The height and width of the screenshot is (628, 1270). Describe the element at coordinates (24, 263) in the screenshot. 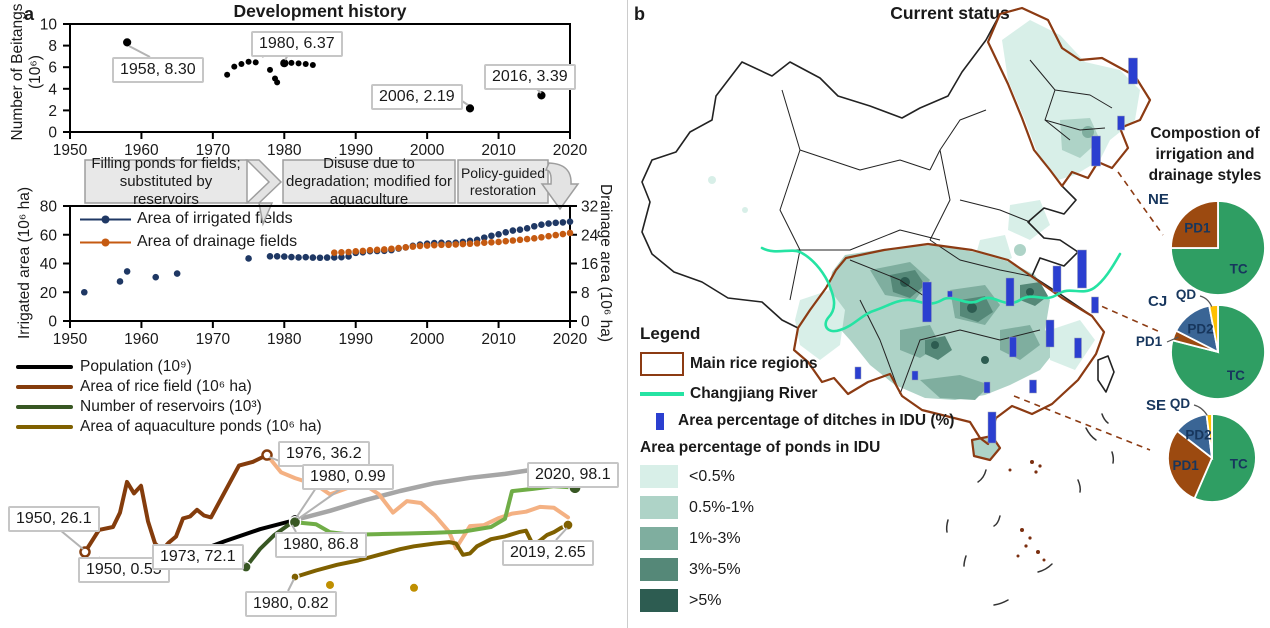

I see `irrigated-area-axis-label: Irrigated area (10⁶ ha)` at that location.